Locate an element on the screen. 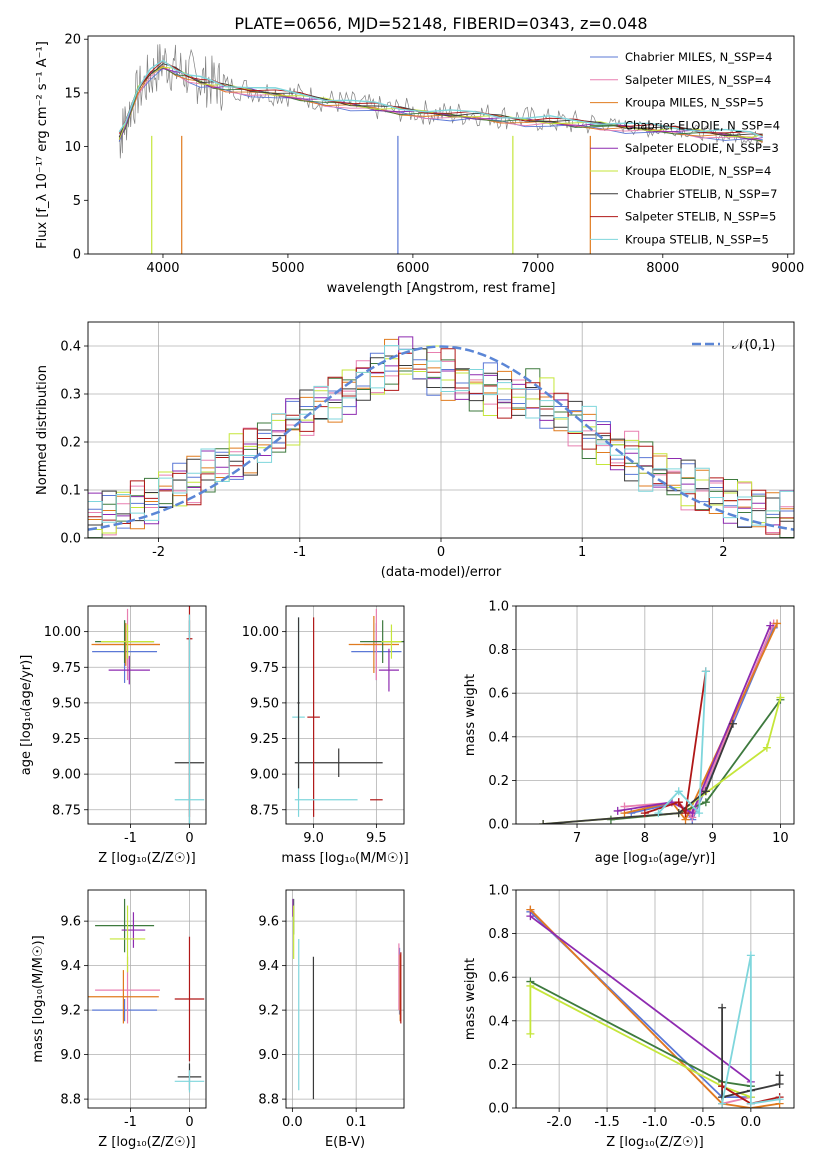  y-tick-label: 1.0 is located at coordinates (498, 607).